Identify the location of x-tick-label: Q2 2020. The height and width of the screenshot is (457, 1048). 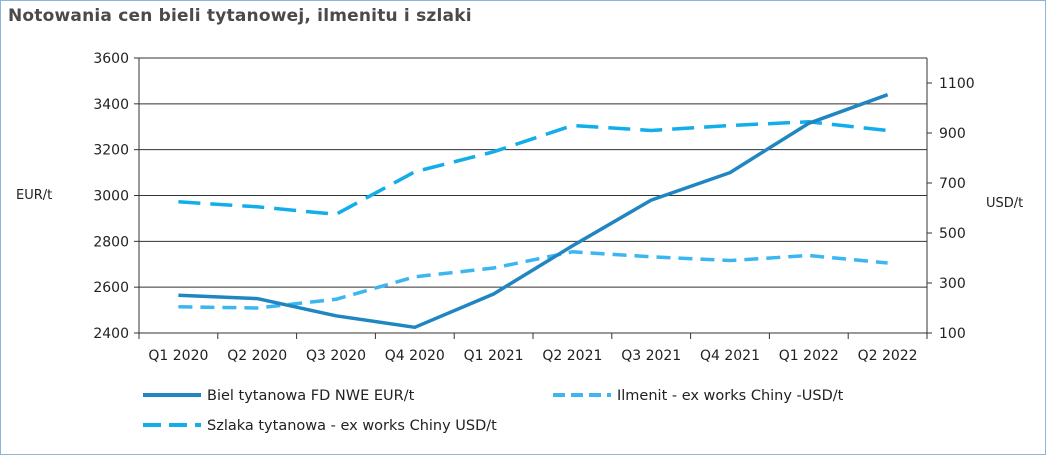
(257, 356).